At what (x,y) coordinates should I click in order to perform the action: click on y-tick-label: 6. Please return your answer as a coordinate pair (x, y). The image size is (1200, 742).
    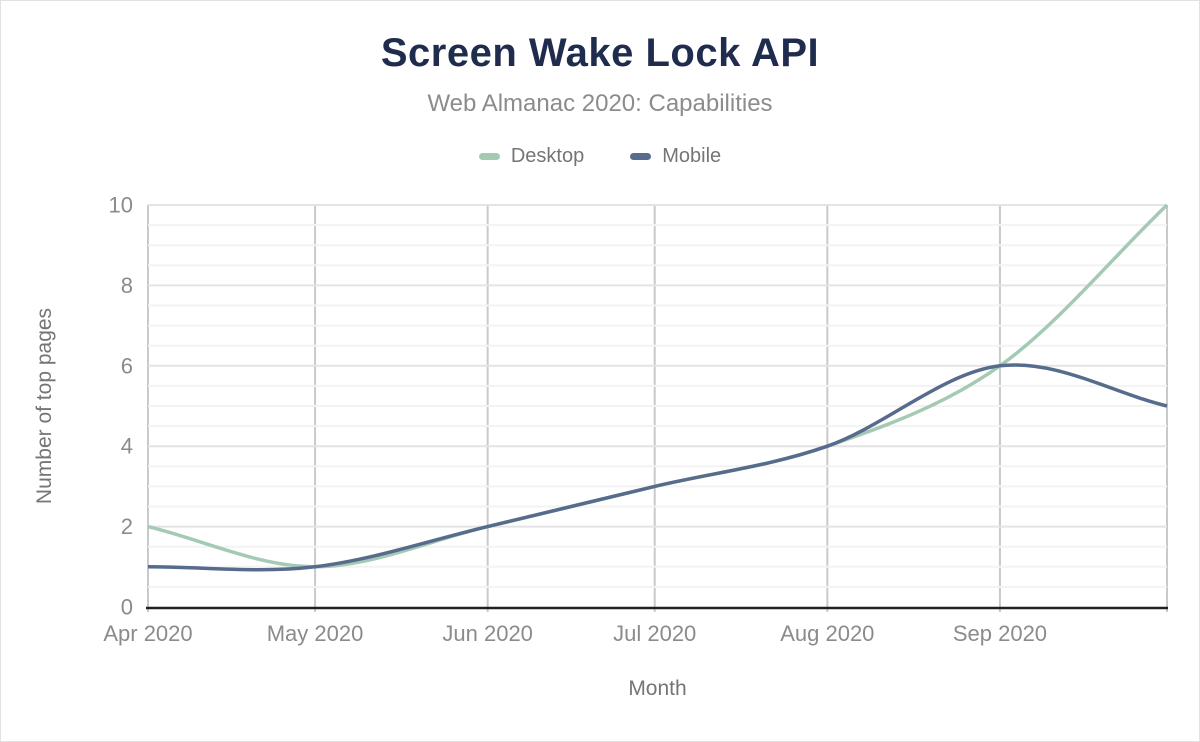
    Looking at the image, I should click on (127, 365).